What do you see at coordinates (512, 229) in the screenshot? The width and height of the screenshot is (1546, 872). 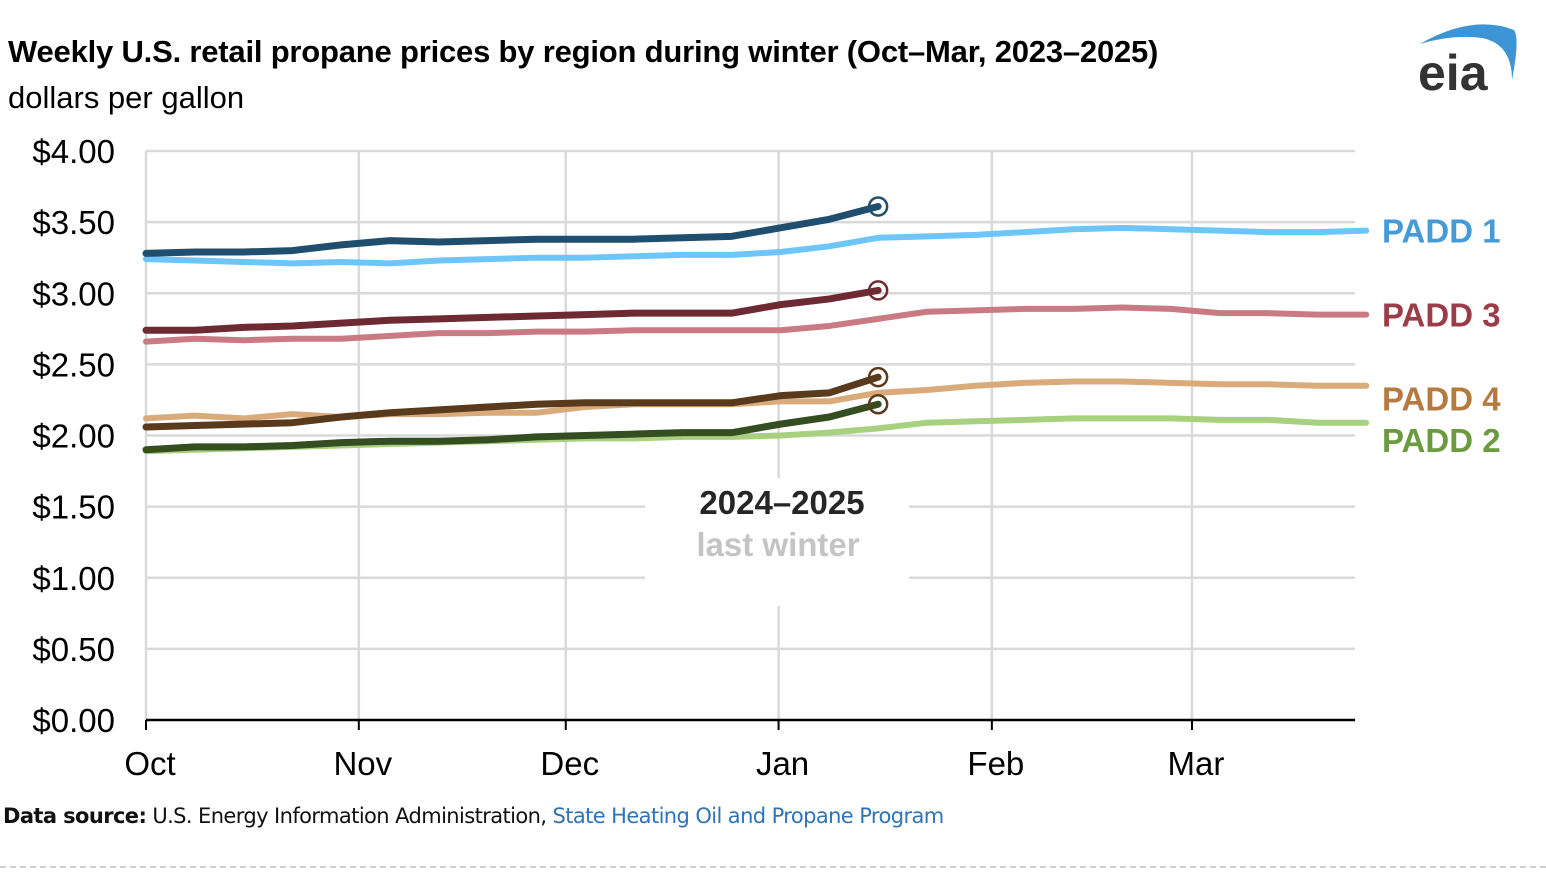 I see `series-line-padd1-current` at bounding box center [512, 229].